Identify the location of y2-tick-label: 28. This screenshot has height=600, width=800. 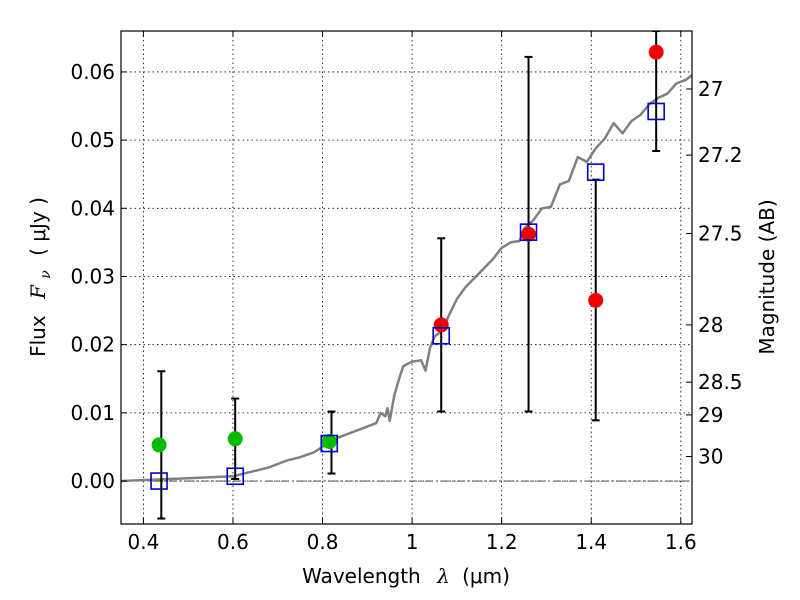
(710, 325).